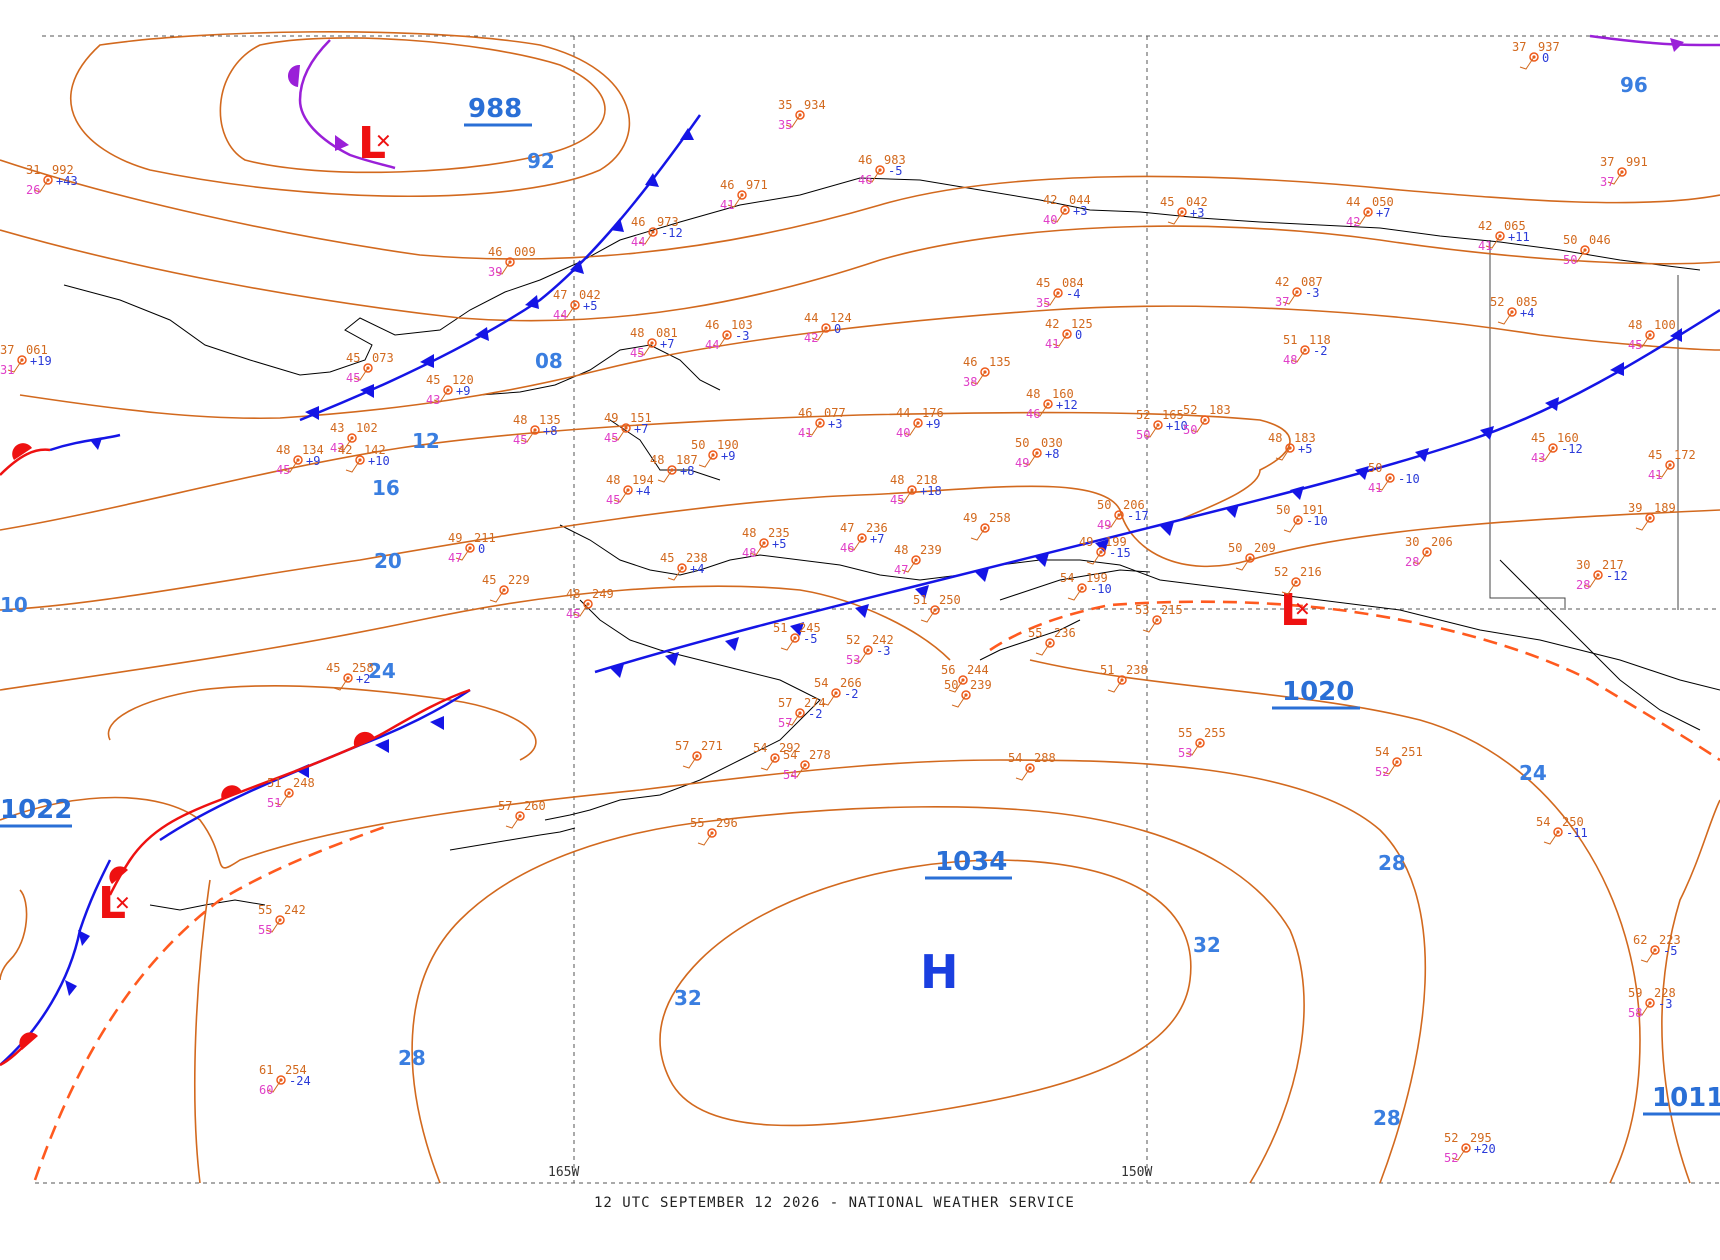 This screenshot has height=1260, width=1720. Describe the element at coordinates (727, 823) in the screenshot. I see `station-pressure: 296` at that location.